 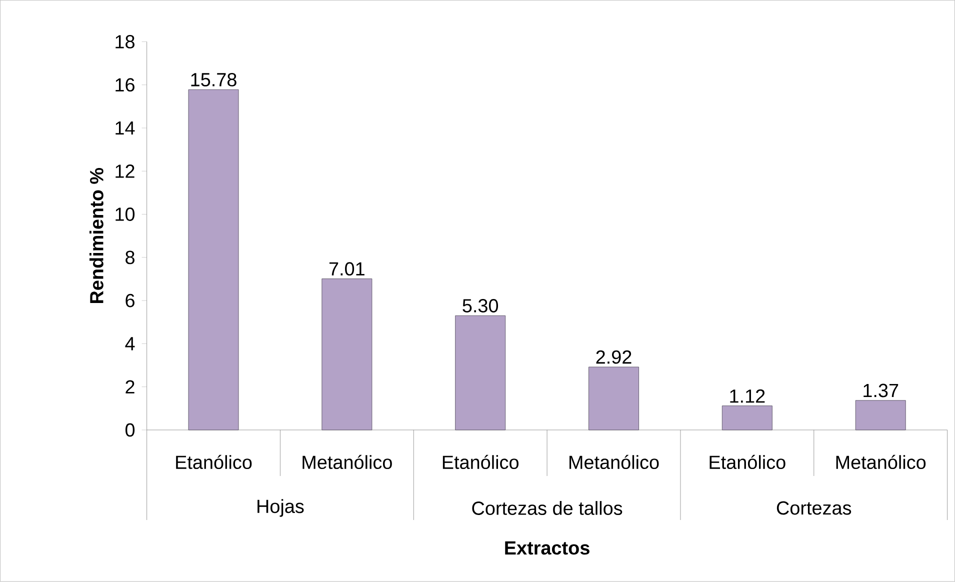 What do you see at coordinates (346, 269) in the screenshot?
I see `data-label: 7.01` at bounding box center [346, 269].